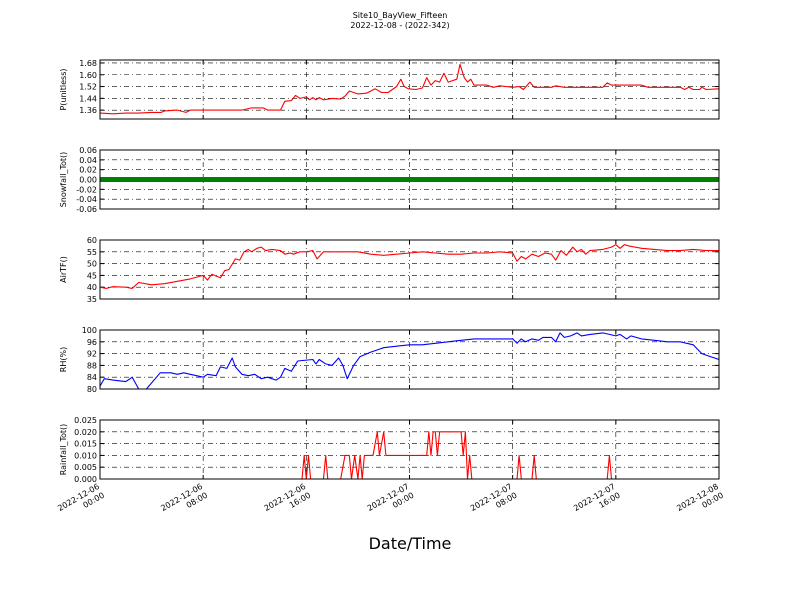 Image resolution: width=800 pixels, height=600 pixels. I want to click on y-tick-label: 35, so click(92, 299).